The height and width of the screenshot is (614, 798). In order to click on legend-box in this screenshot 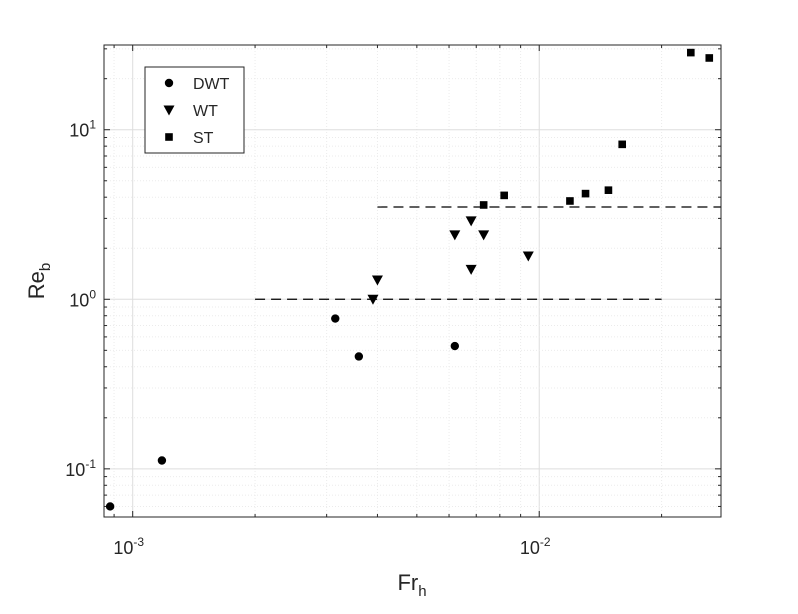, I will do `click(194, 110)`.